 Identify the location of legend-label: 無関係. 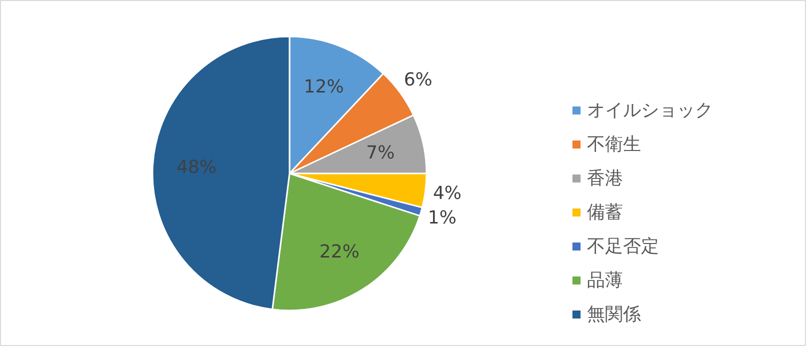
(614, 314).